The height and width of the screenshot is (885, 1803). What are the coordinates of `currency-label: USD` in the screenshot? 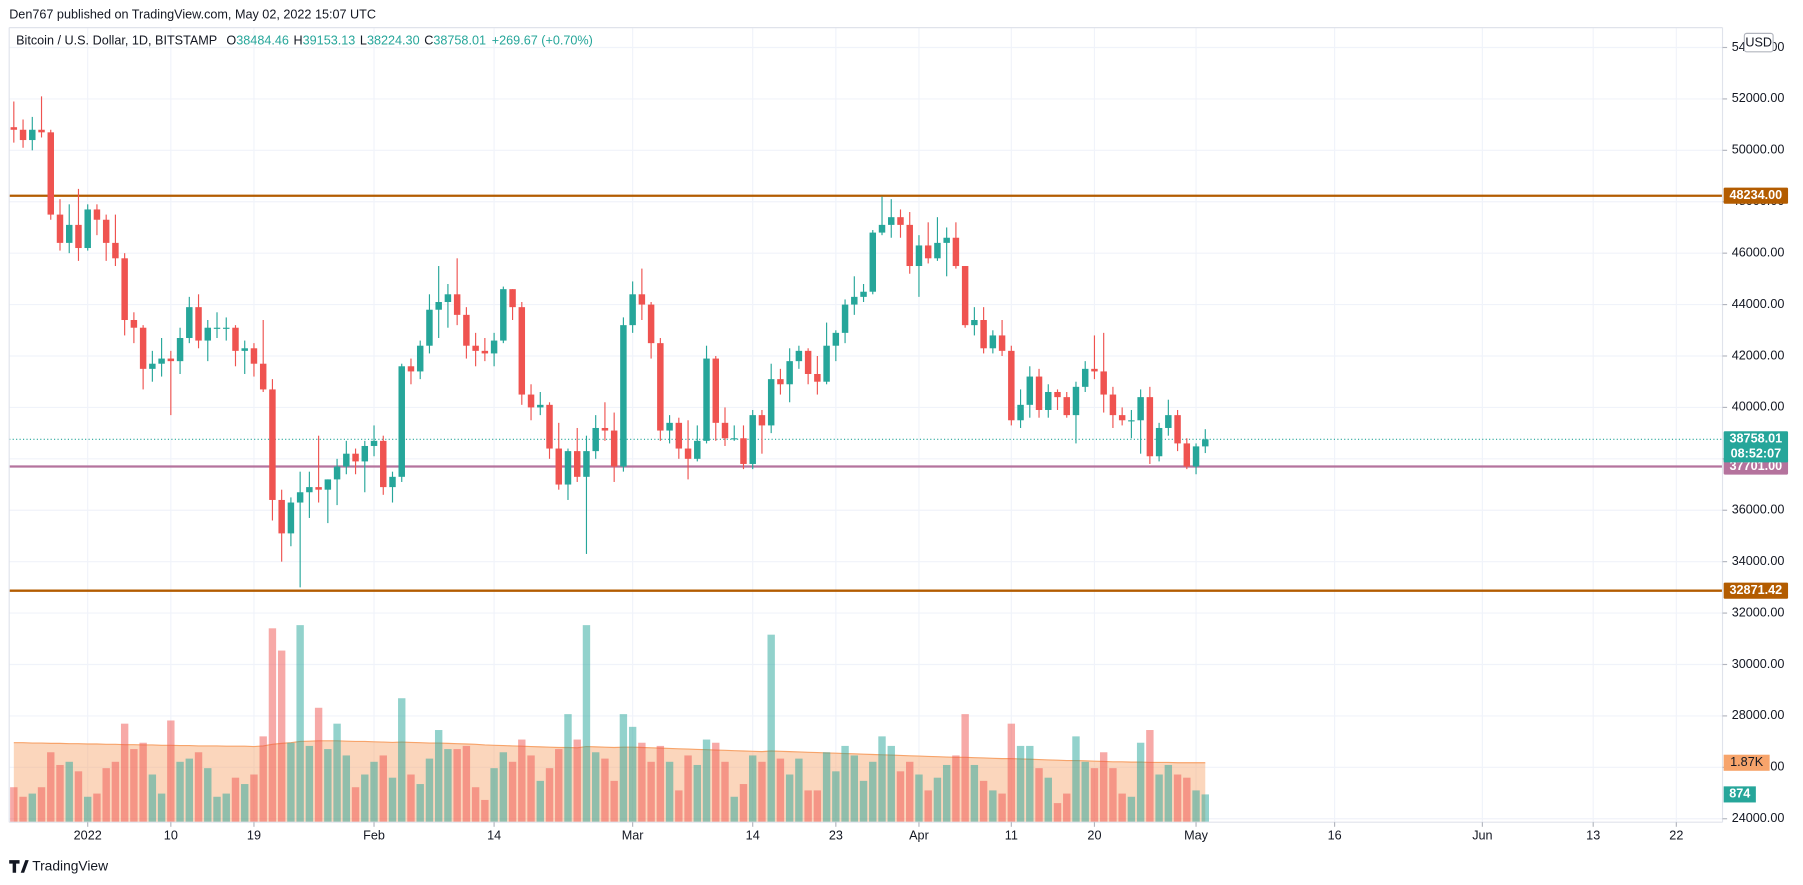 It's located at (1758, 42).